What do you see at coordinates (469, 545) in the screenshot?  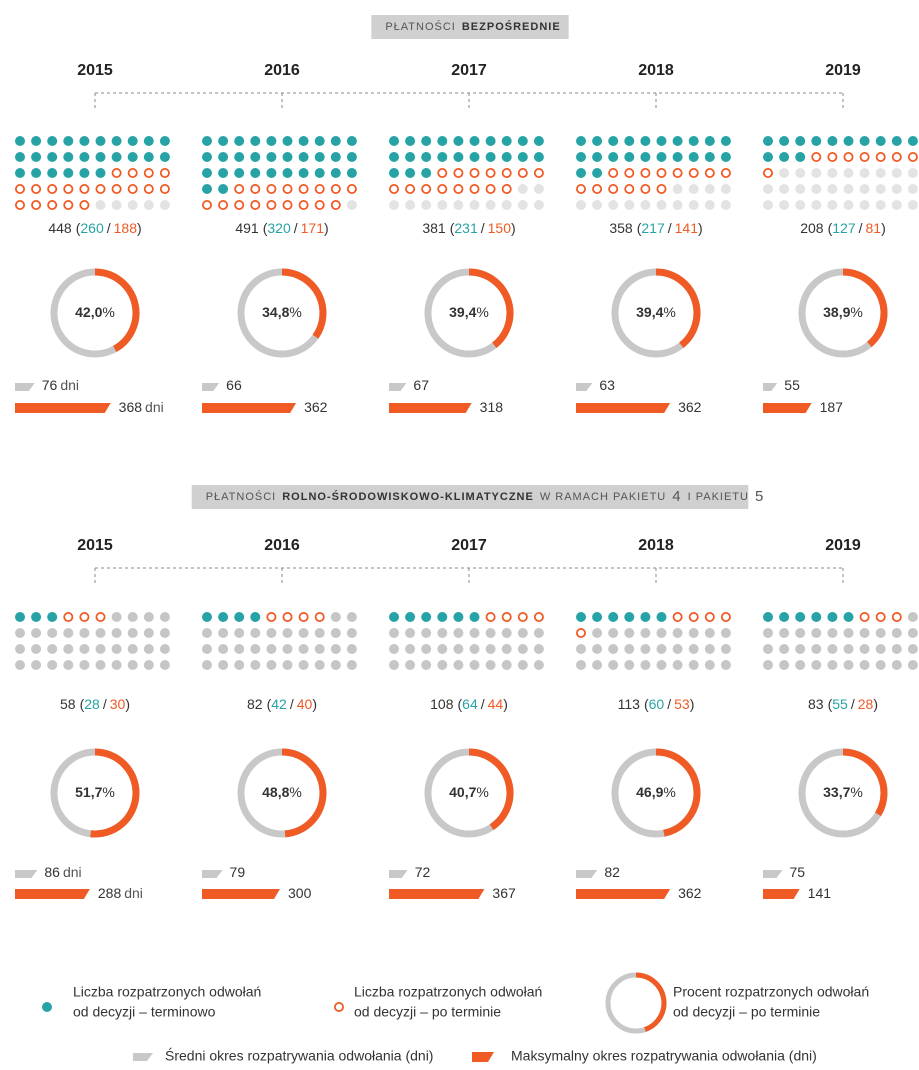 I see `year-label: 2017` at bounding box center [469, 545].